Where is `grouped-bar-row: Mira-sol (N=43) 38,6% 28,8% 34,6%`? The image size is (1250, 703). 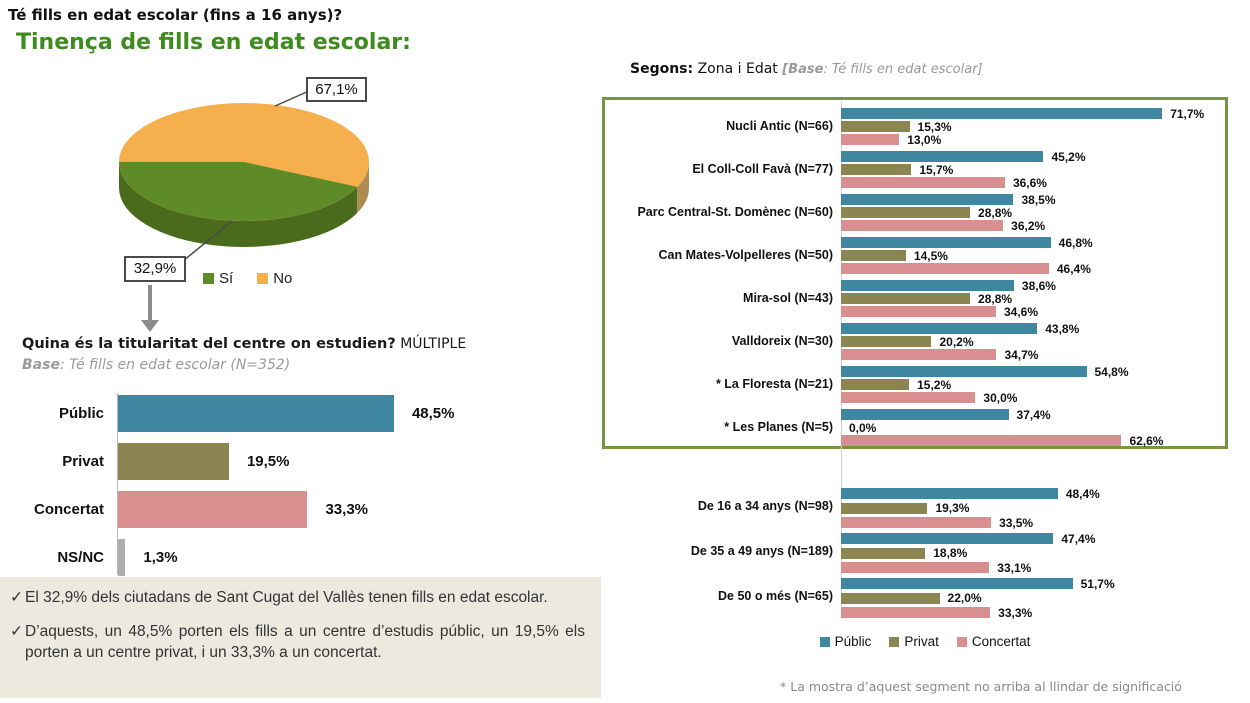 grouped-bar-row: Mira-sol (N=43) 38,6% 28,8% 34,6% is located at coordinates (914, 298).